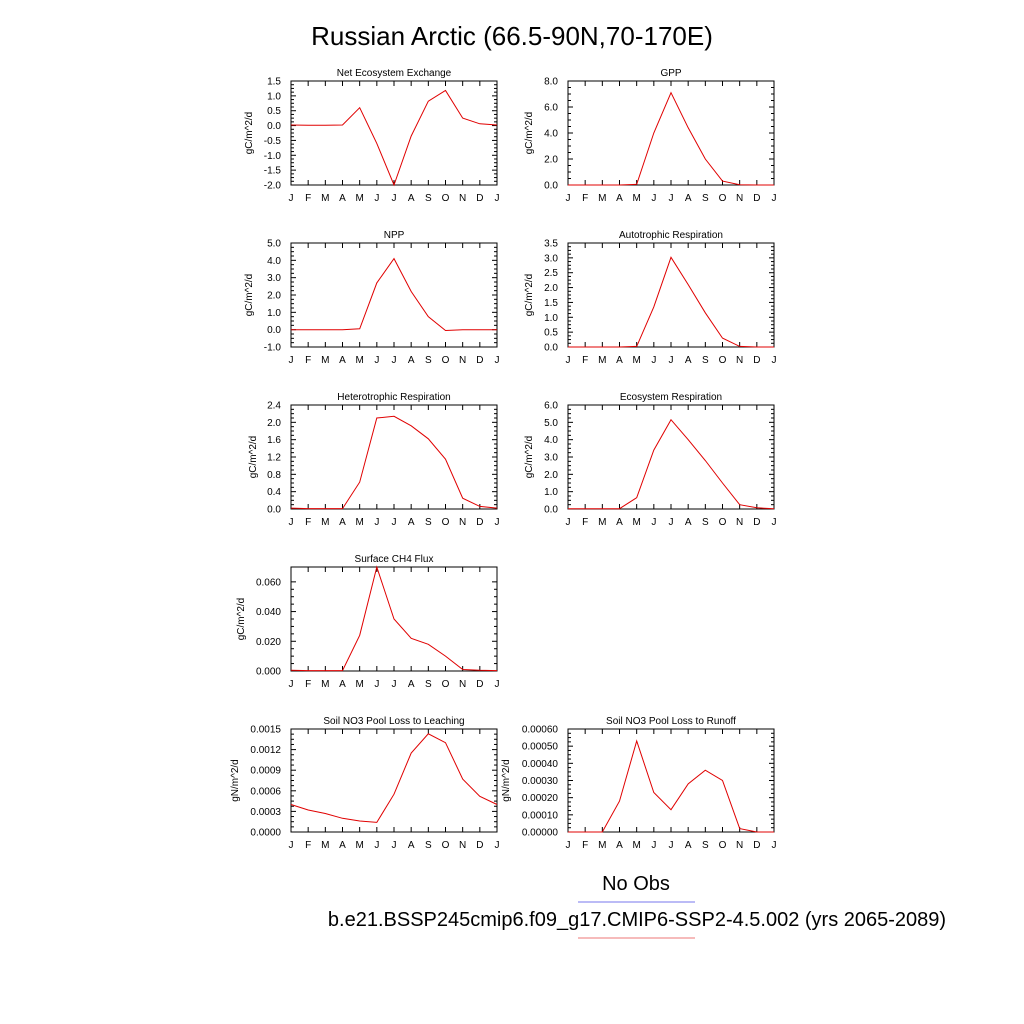  I want to click on y-tick-label: 3.5, so click(551, 244).